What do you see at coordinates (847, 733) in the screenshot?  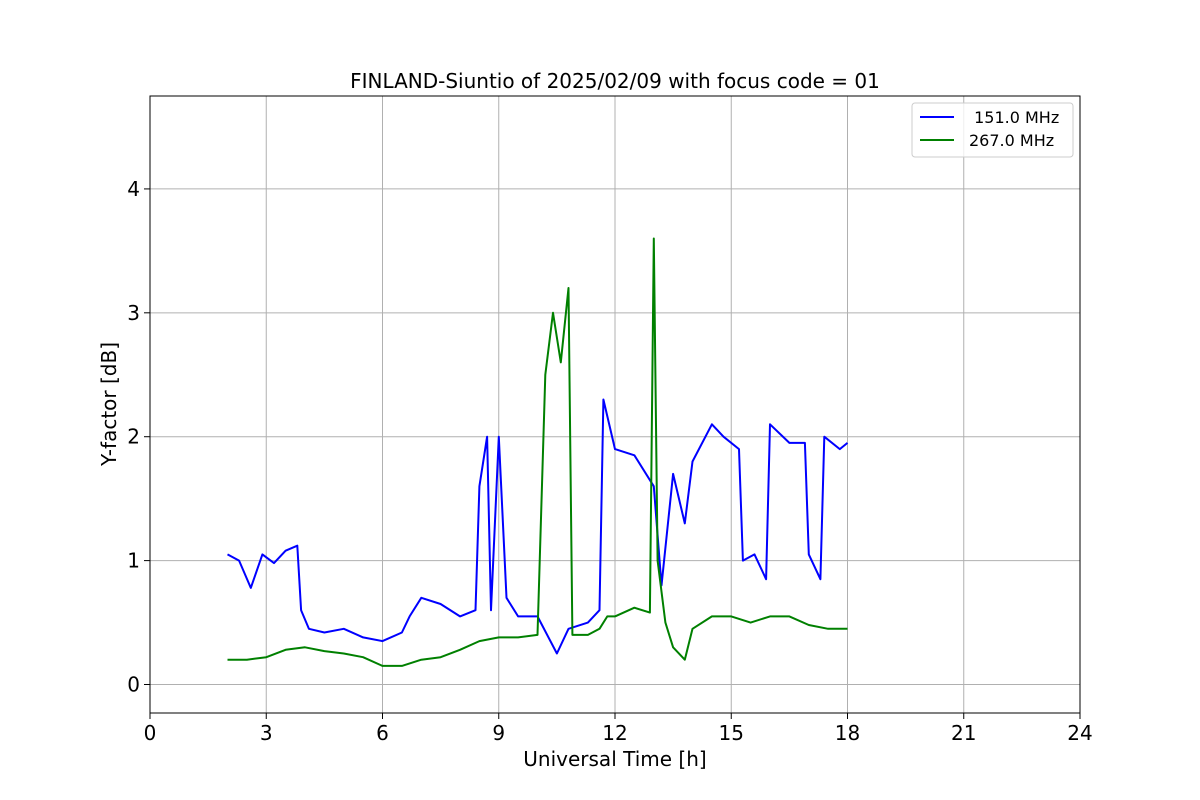 I see `x-tick-label: 18` at bounding box center [847, 733].